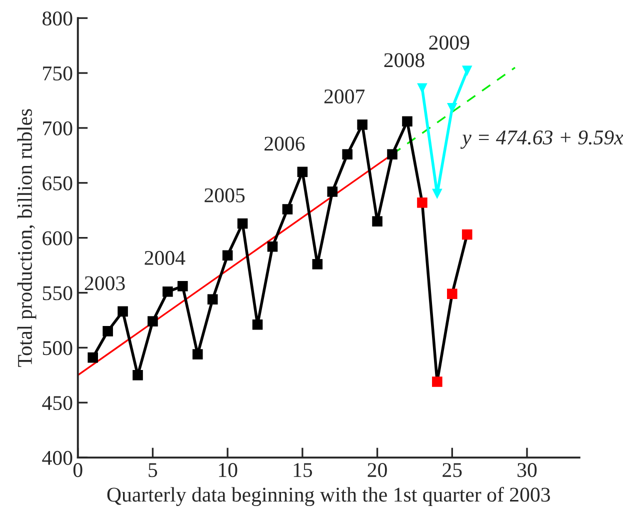  Describe the element at coordinates (26, 238) in the screenshot. I see `y-axis-title: Total production, billion rubles` at that location.